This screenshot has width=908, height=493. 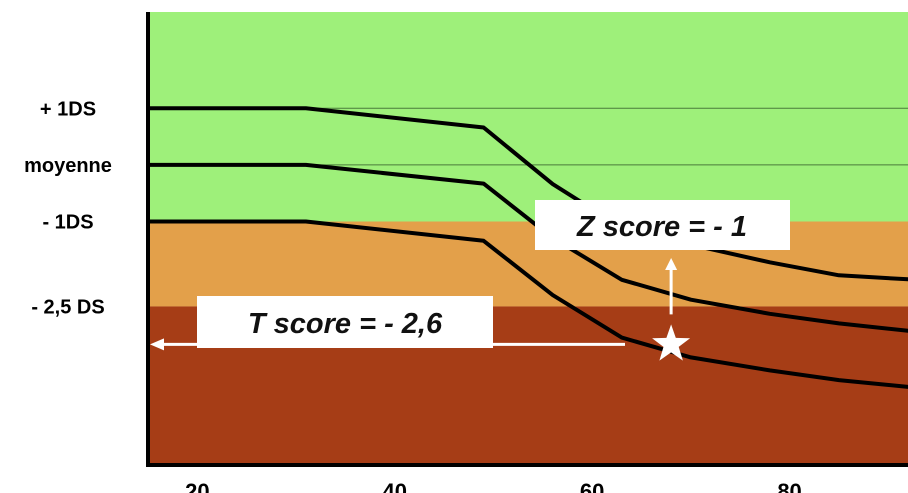 I want to click on z-score-box, so click(x=662, y=225).